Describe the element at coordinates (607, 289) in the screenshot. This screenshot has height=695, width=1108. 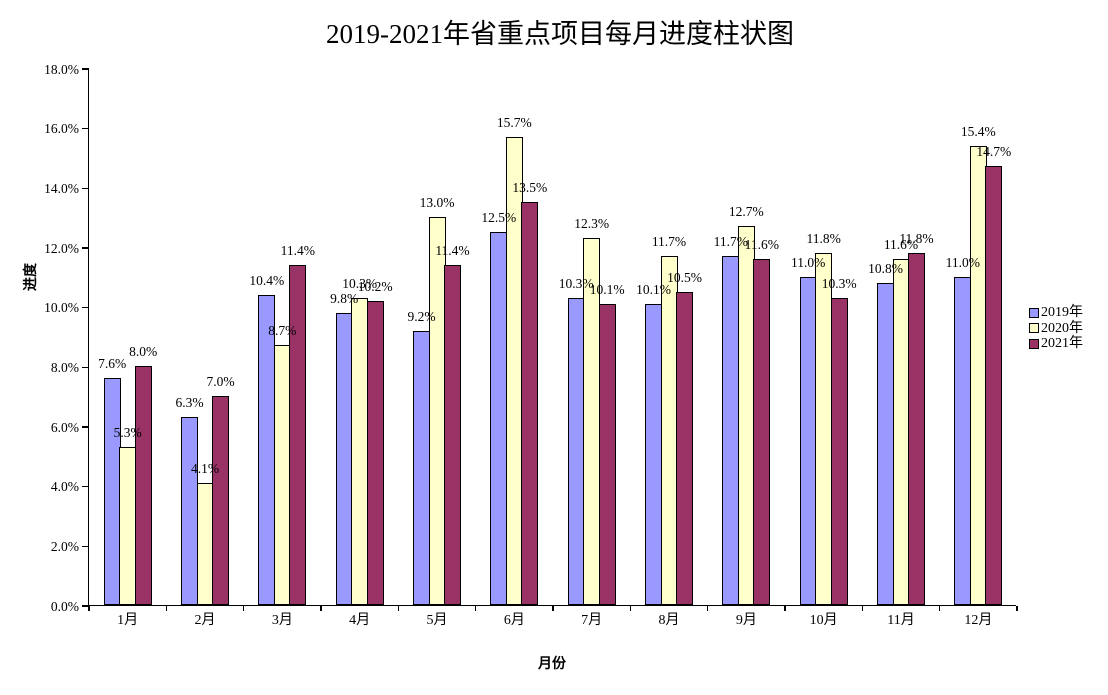
I see `bar-label-2021年-7月: 10.1%` at that location.